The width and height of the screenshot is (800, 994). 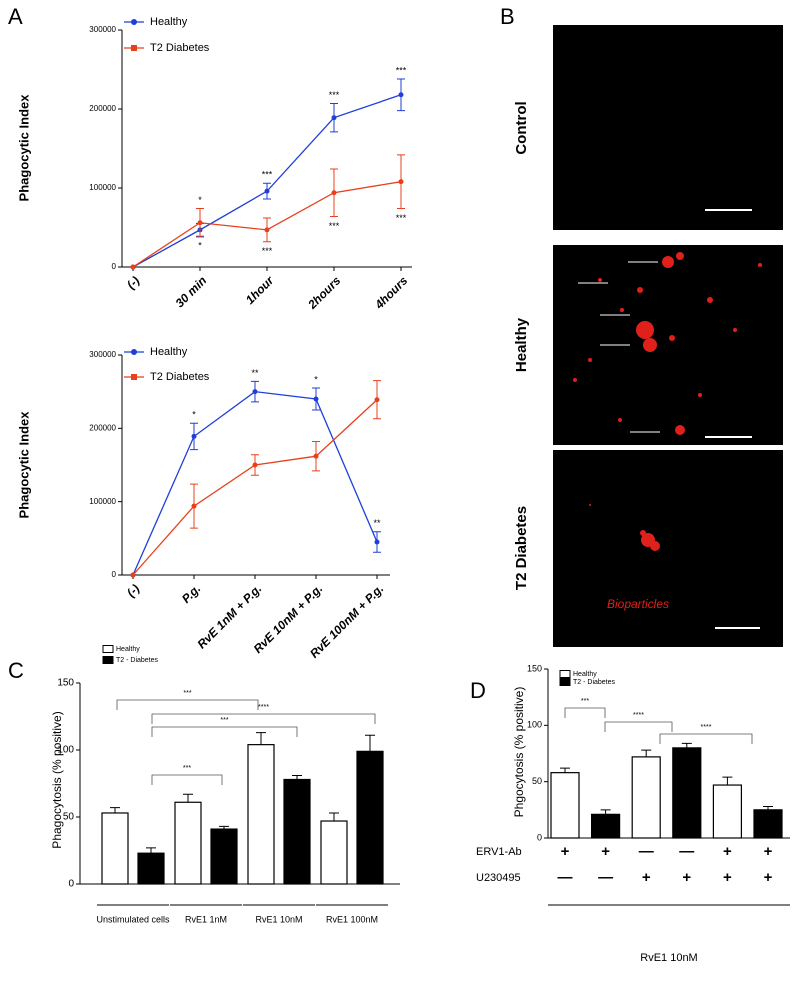 What do you see at coordinates (521, 127) in the screenshot?
I see `row-label: Control` at bounding box center [521, 127].